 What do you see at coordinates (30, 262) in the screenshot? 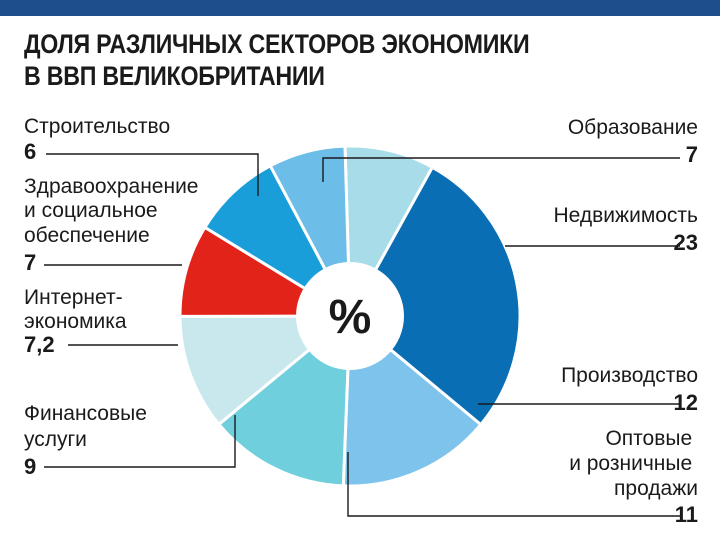
I see `value-healthcare: 7` at bounding box center [30, 262].